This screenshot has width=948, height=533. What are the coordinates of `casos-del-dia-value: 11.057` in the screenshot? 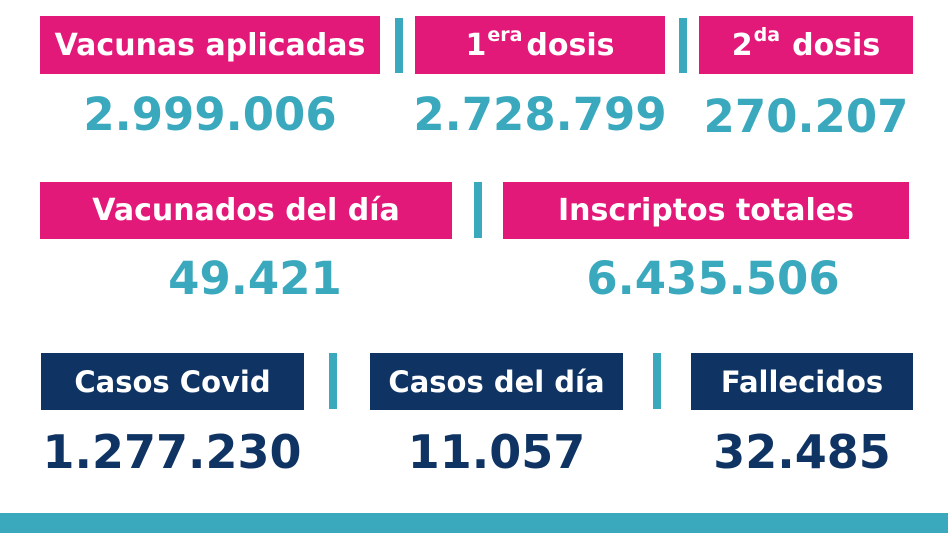 It's located at (496, 452).